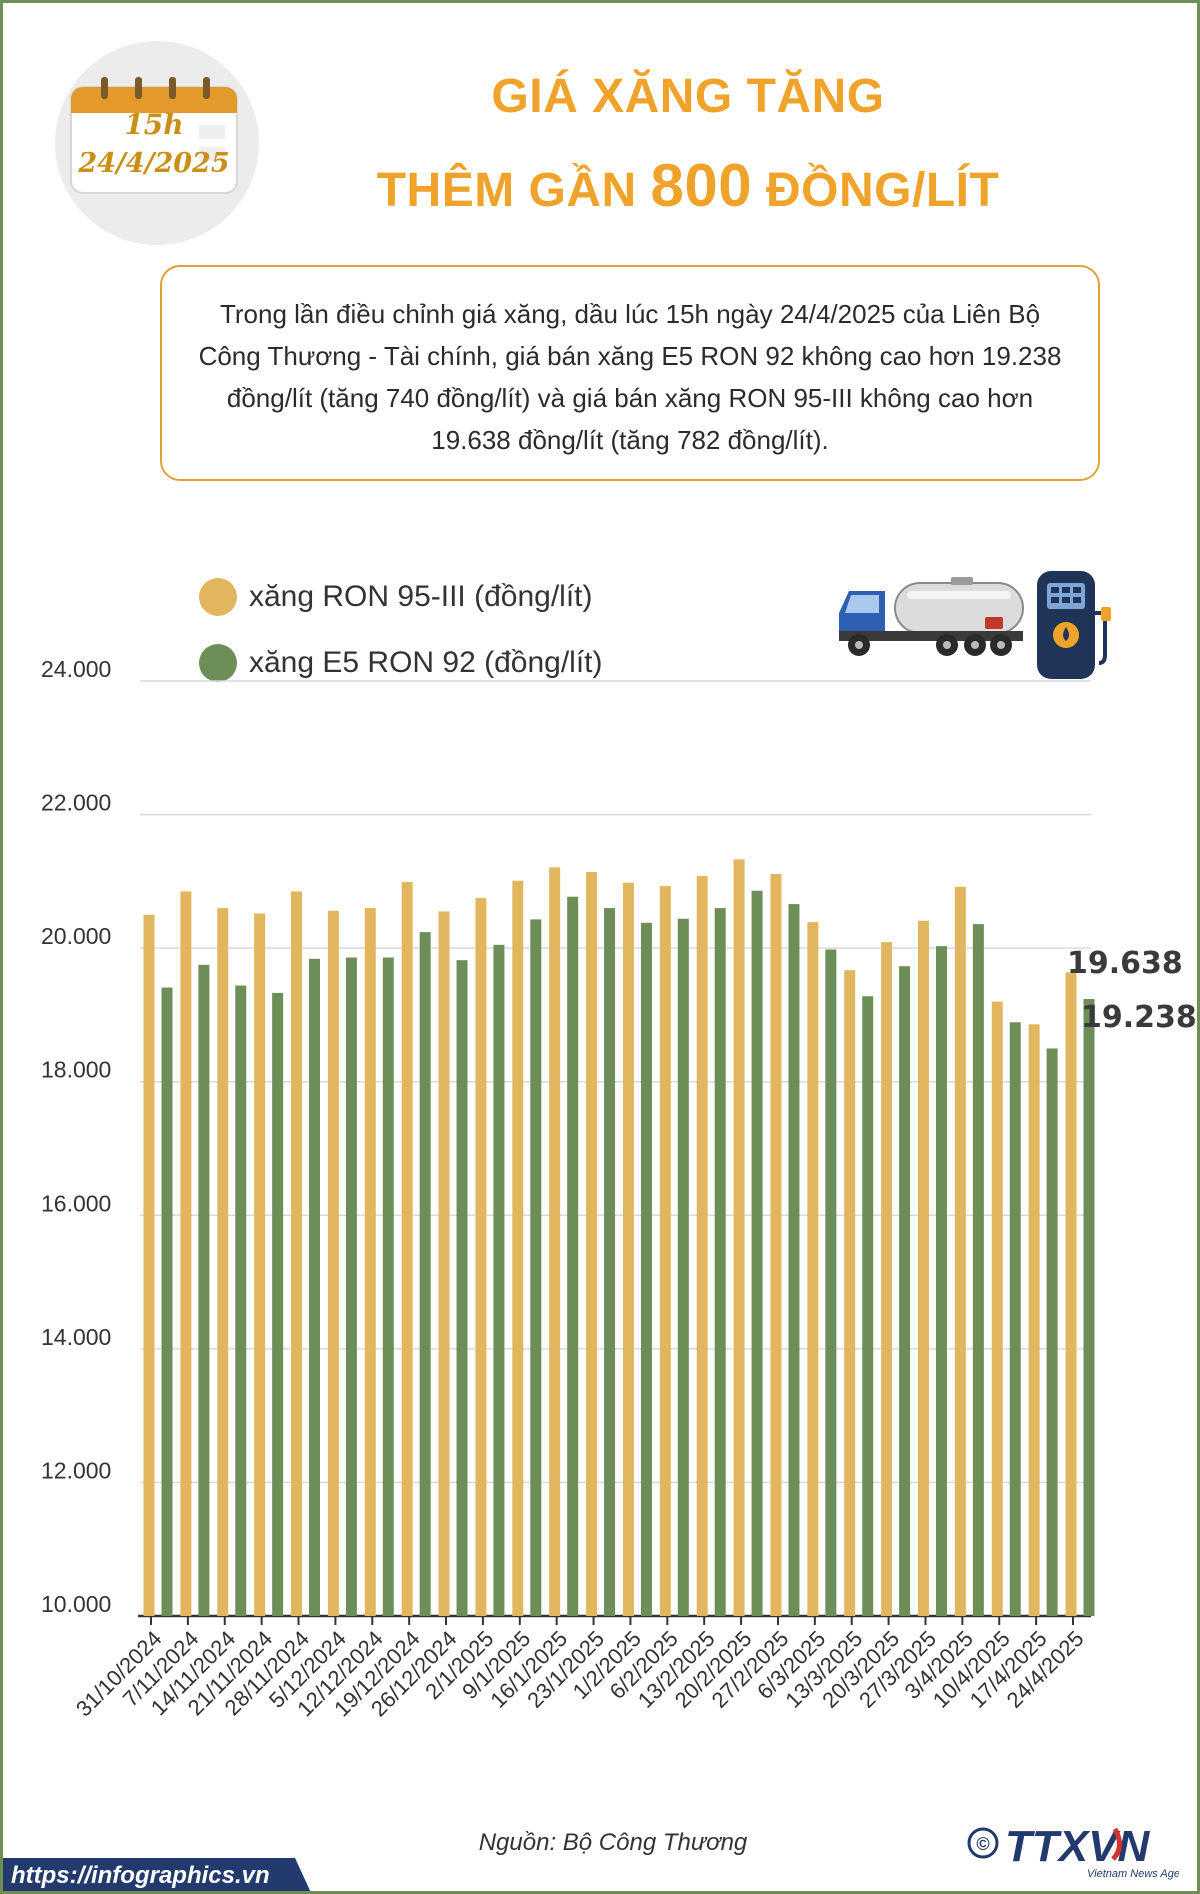 This screenshot has height=1894, width=1200. What do you see at coordinates (218, 663) in the screenshot?
I see `legend-swatch-e5` at bounding box center [218, 663].